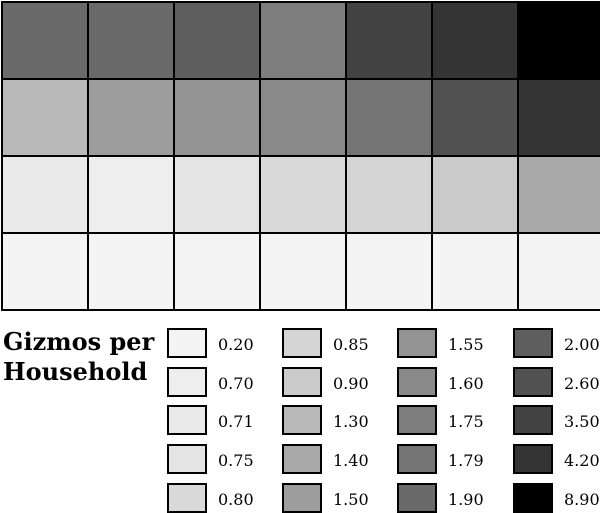 Image resolution: width=600 pixels, height=513 pixels. I want to click on legend-label-0-80: 0.80, so click(236, 499).